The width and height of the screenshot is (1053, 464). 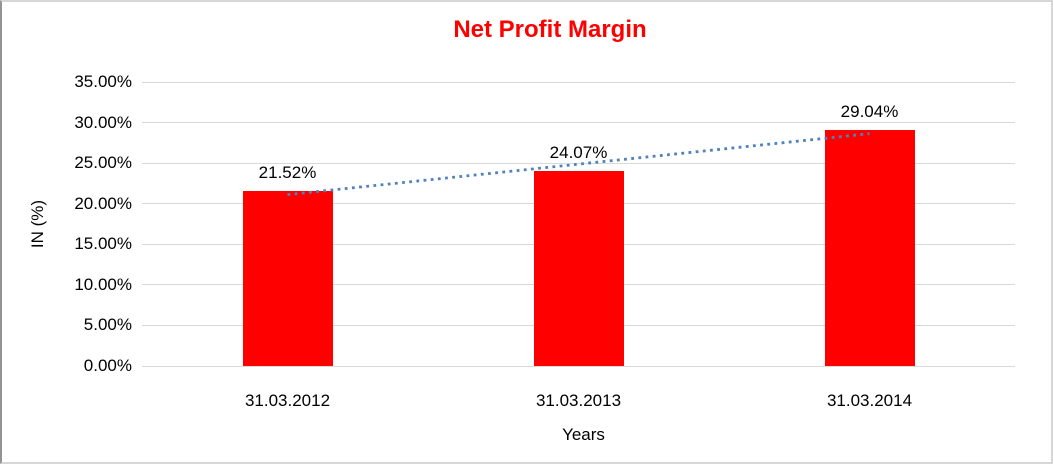 What do you see at coordinates (103, 284) in the screenshot?
I see `y-axis-tick-label: 10.00%` at bounding box center [103, 284].